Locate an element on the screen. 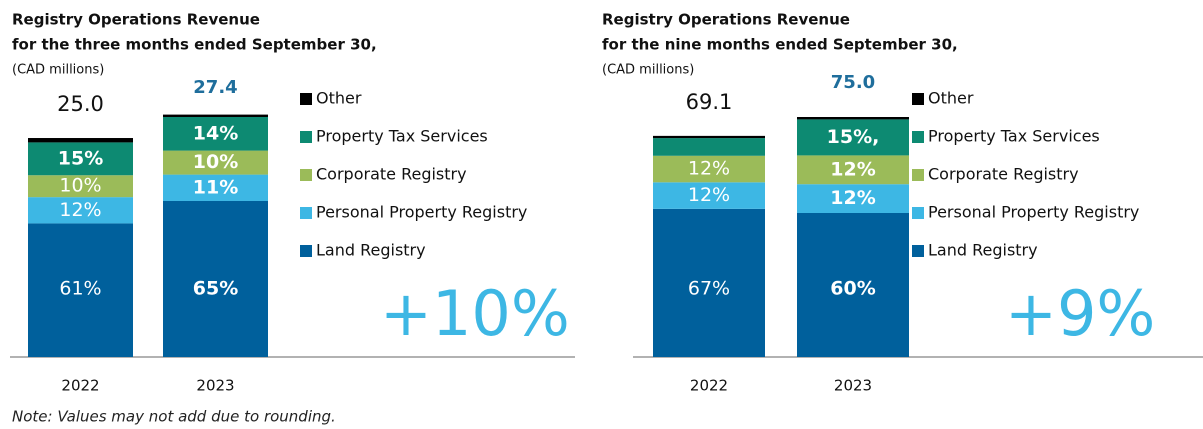 This screenshot has width=1203, height=429. value-label: 15%, is located at coordinates (853, 137).